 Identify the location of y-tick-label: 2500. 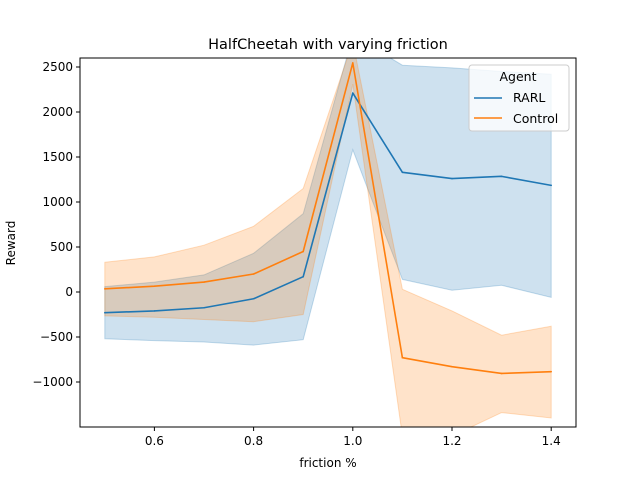
(57, 67).